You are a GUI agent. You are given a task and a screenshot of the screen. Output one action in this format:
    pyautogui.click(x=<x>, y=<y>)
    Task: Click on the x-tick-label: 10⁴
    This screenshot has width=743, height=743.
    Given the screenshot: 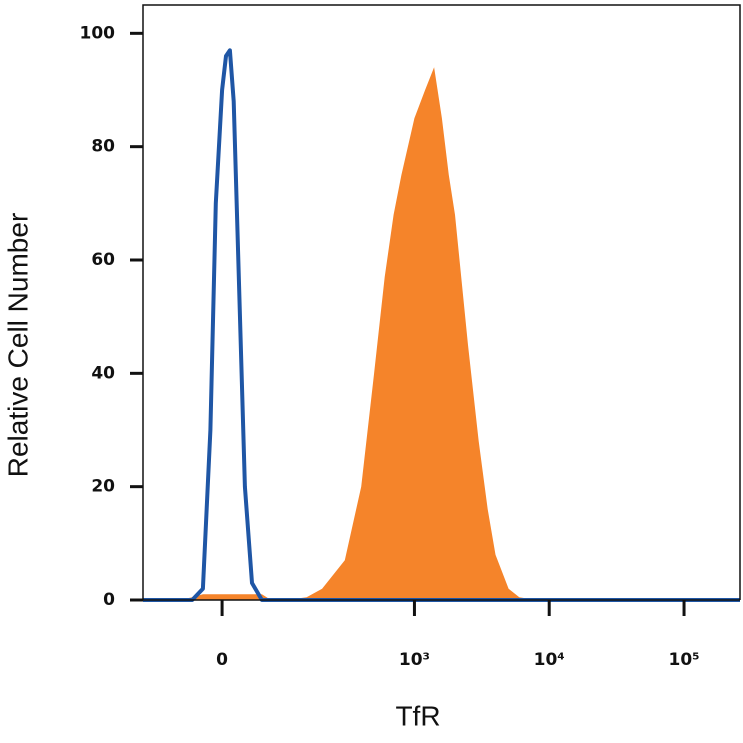 What is the action you would take?
    pyautogui.click(x=549, y=660)
    